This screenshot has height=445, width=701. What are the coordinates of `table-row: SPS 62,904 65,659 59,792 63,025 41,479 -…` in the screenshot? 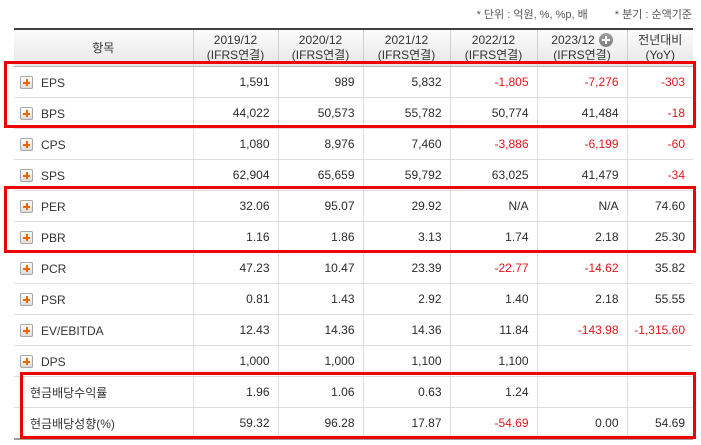 It's located at (353, 175).